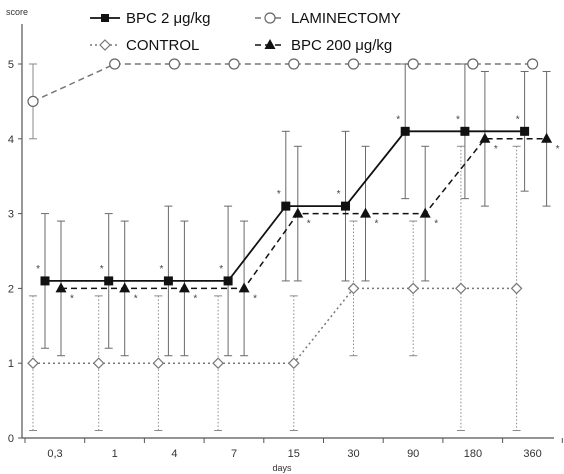 The image size is (564, 474). I want to click on y-tick-label: 5, so click(11, 65).